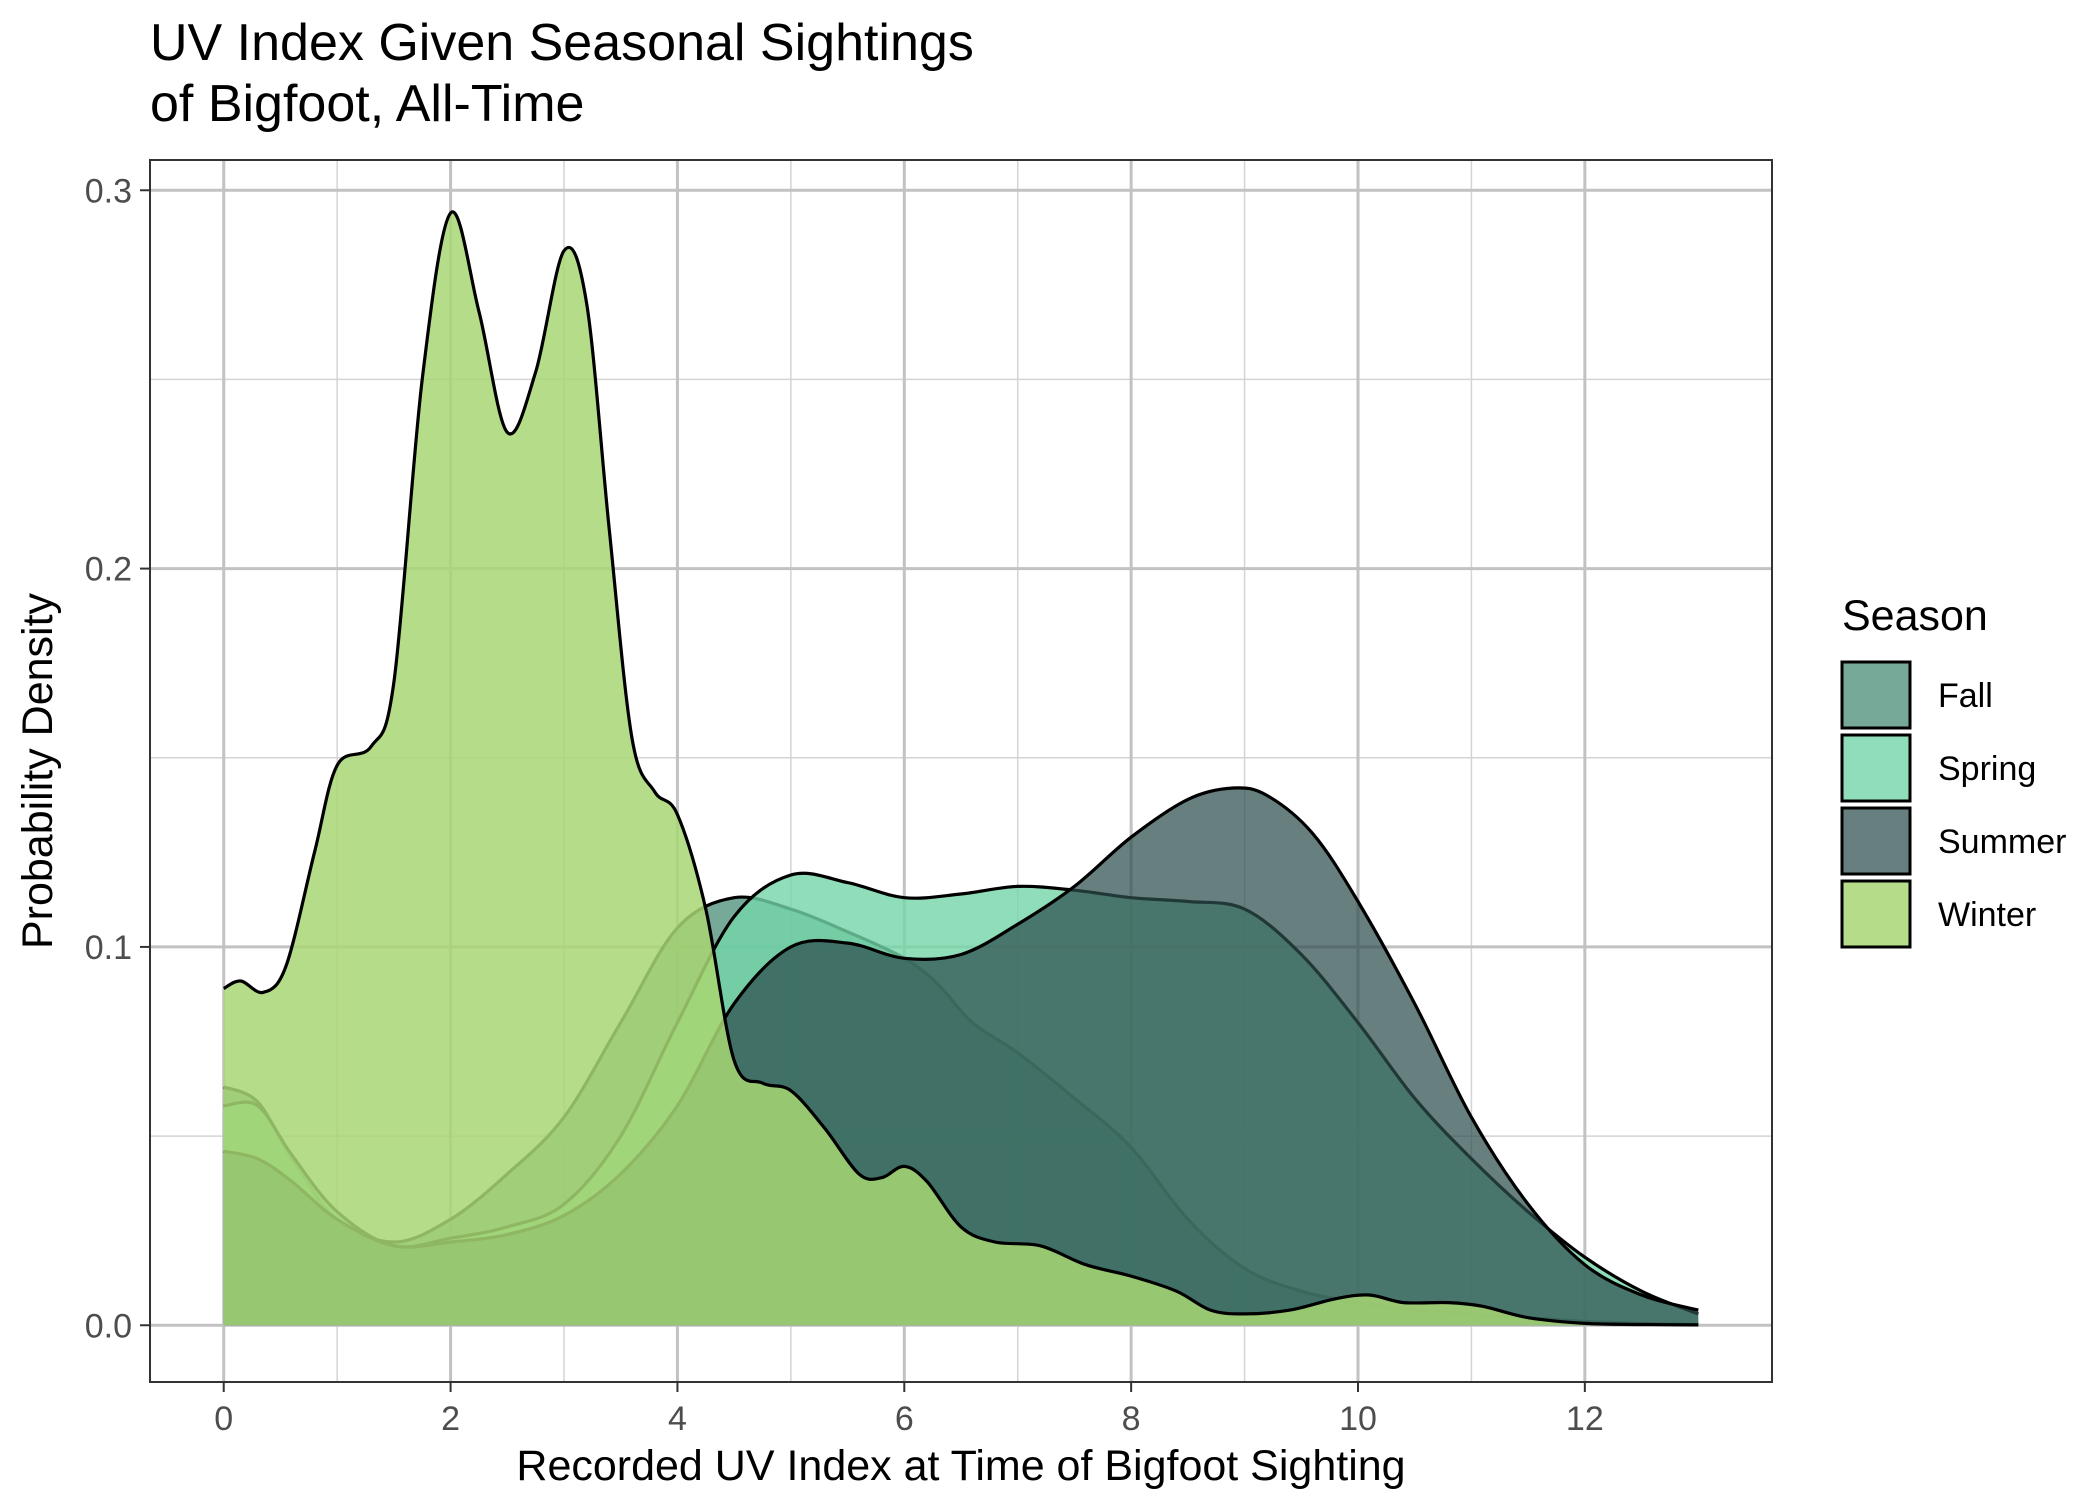 The height and width of the screenshot is (1500, 2100). What do you see at coordinates (2002, 842) in the screenshot?
I see `legend-label-summer: Summer` at bounding box center [2002, 842].